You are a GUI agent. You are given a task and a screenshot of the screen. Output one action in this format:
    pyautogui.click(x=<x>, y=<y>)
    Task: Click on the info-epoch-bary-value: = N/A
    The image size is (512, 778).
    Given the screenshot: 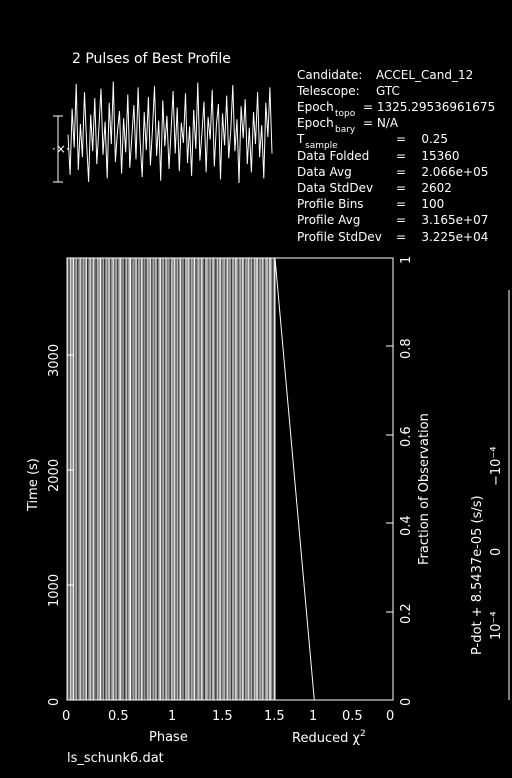 What is the action you would take?
    pyautogui.click(x=381, y=123)
    